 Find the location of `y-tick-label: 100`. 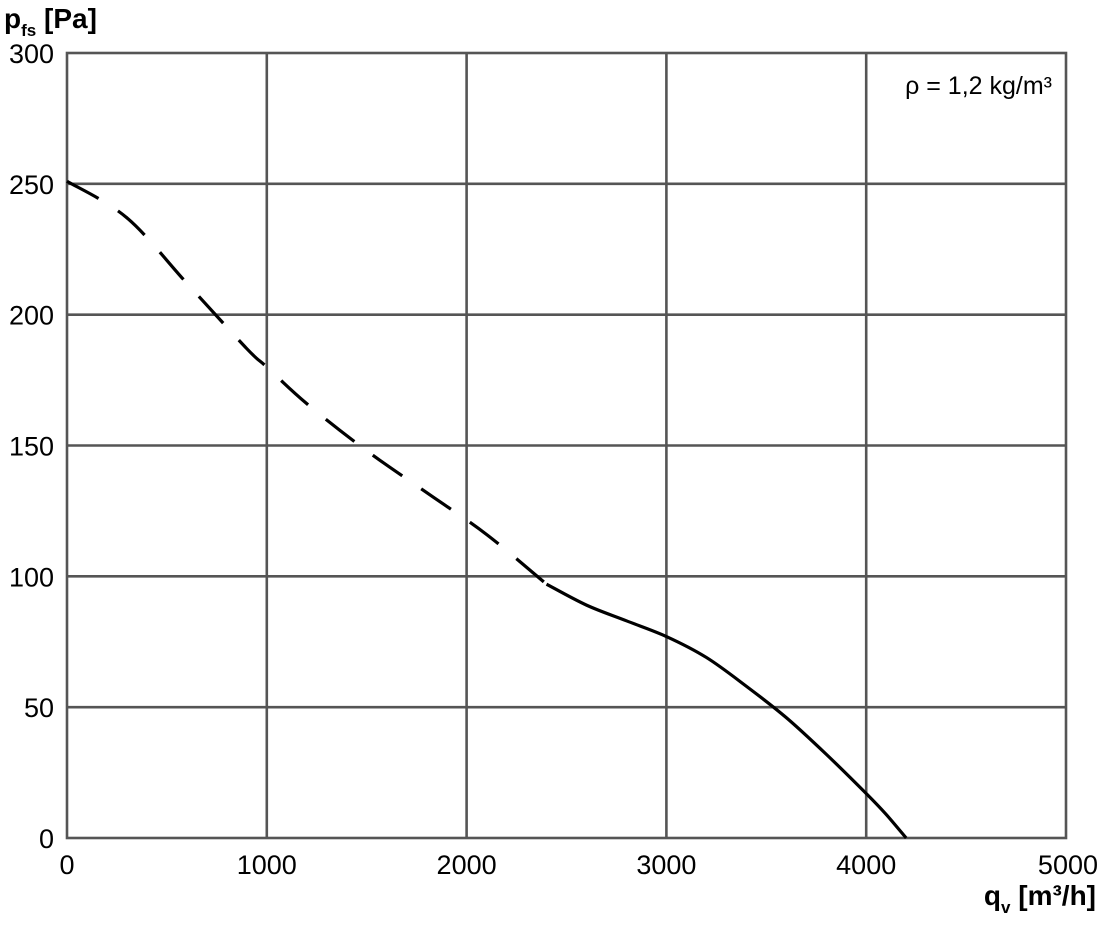

y-tick-label: 100 is located at coordinates (31, 577).